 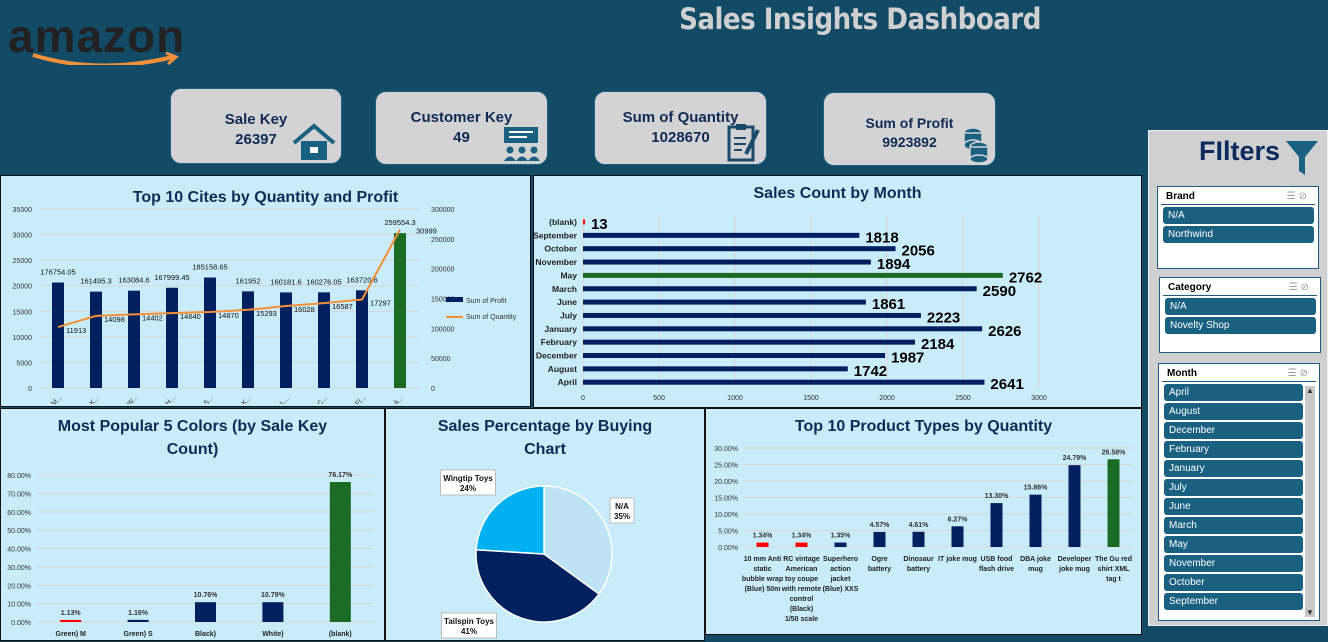 What do you see at coordinates (1240, 325) in the screenshot?
I see `slicer-item: Novelty Shop` at bounding box center [1240, 325].